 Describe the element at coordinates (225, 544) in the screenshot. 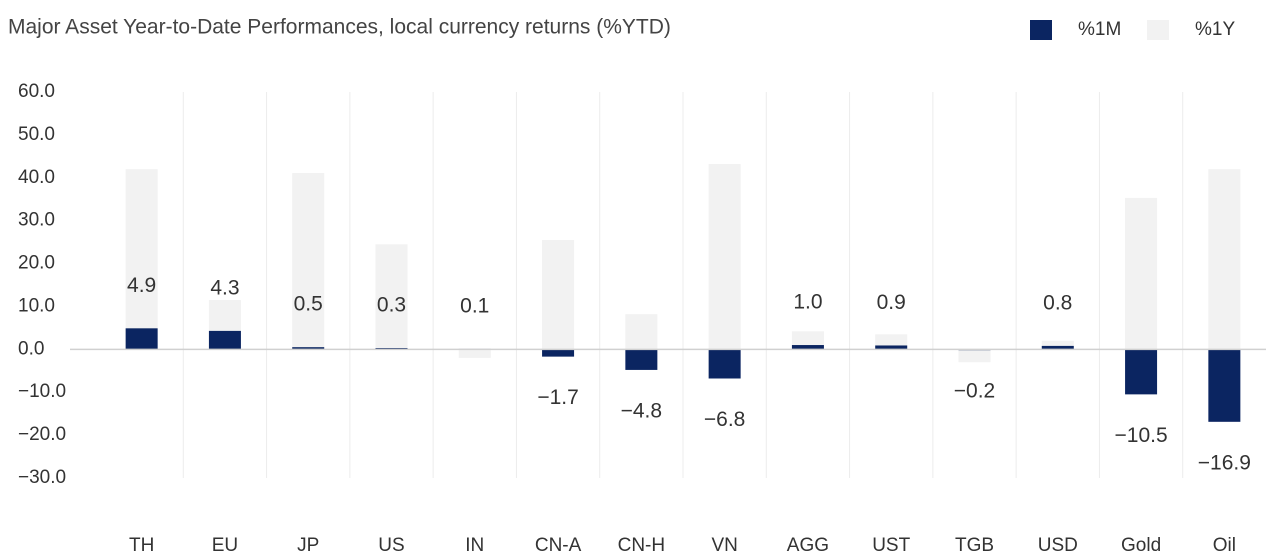

I see `x-tick-label: EU` at that location.